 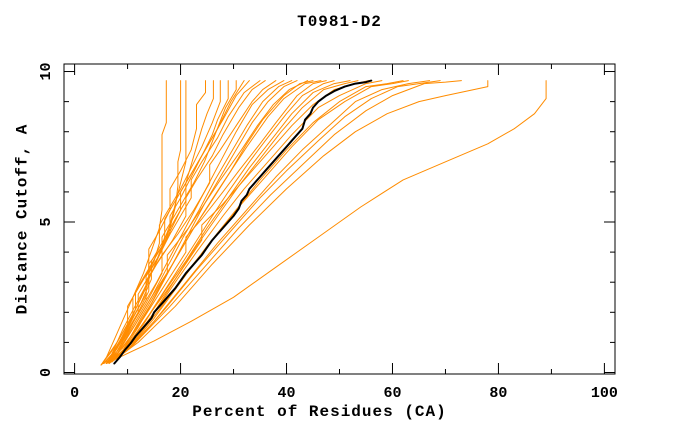 I want to click on y-axis-label: Distance Cutoff, A, so click(x=22, y=219).